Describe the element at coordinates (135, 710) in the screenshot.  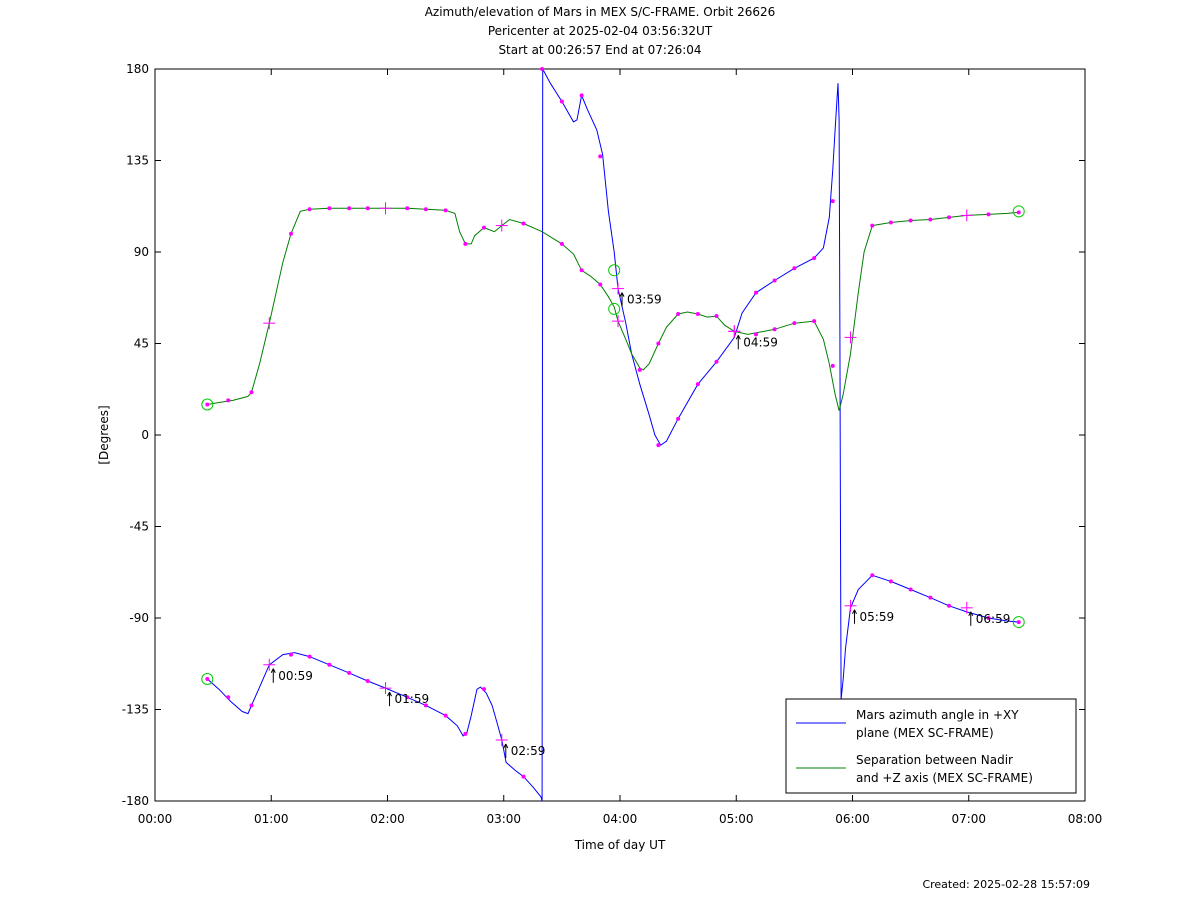
I see `y-tick-label: -135` at that location.